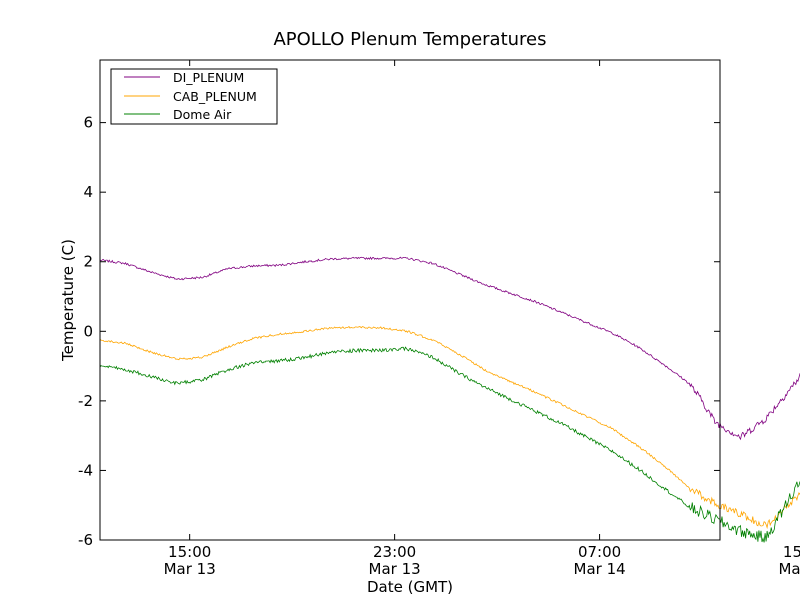 Image resolution: width=800 pixels, height=600 pixels. Describe the element at coordinates (85, 401) in the screenshot. I see `y-tick-label: -2` at that location.